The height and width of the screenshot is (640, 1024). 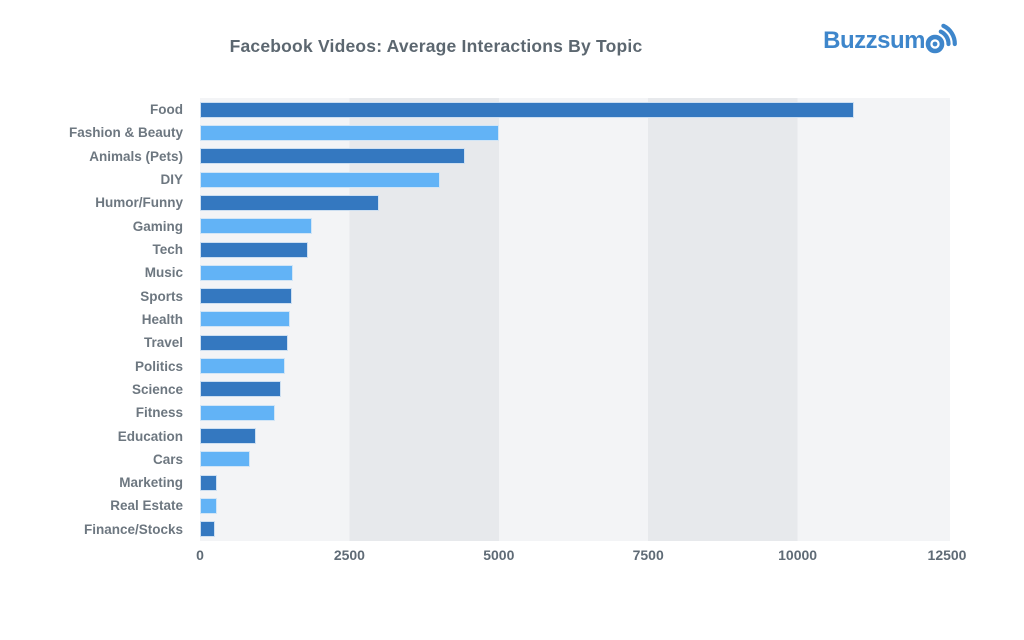 I want to click on buzzsumo-logo: Buzzsum, so click(x=891, y=39).